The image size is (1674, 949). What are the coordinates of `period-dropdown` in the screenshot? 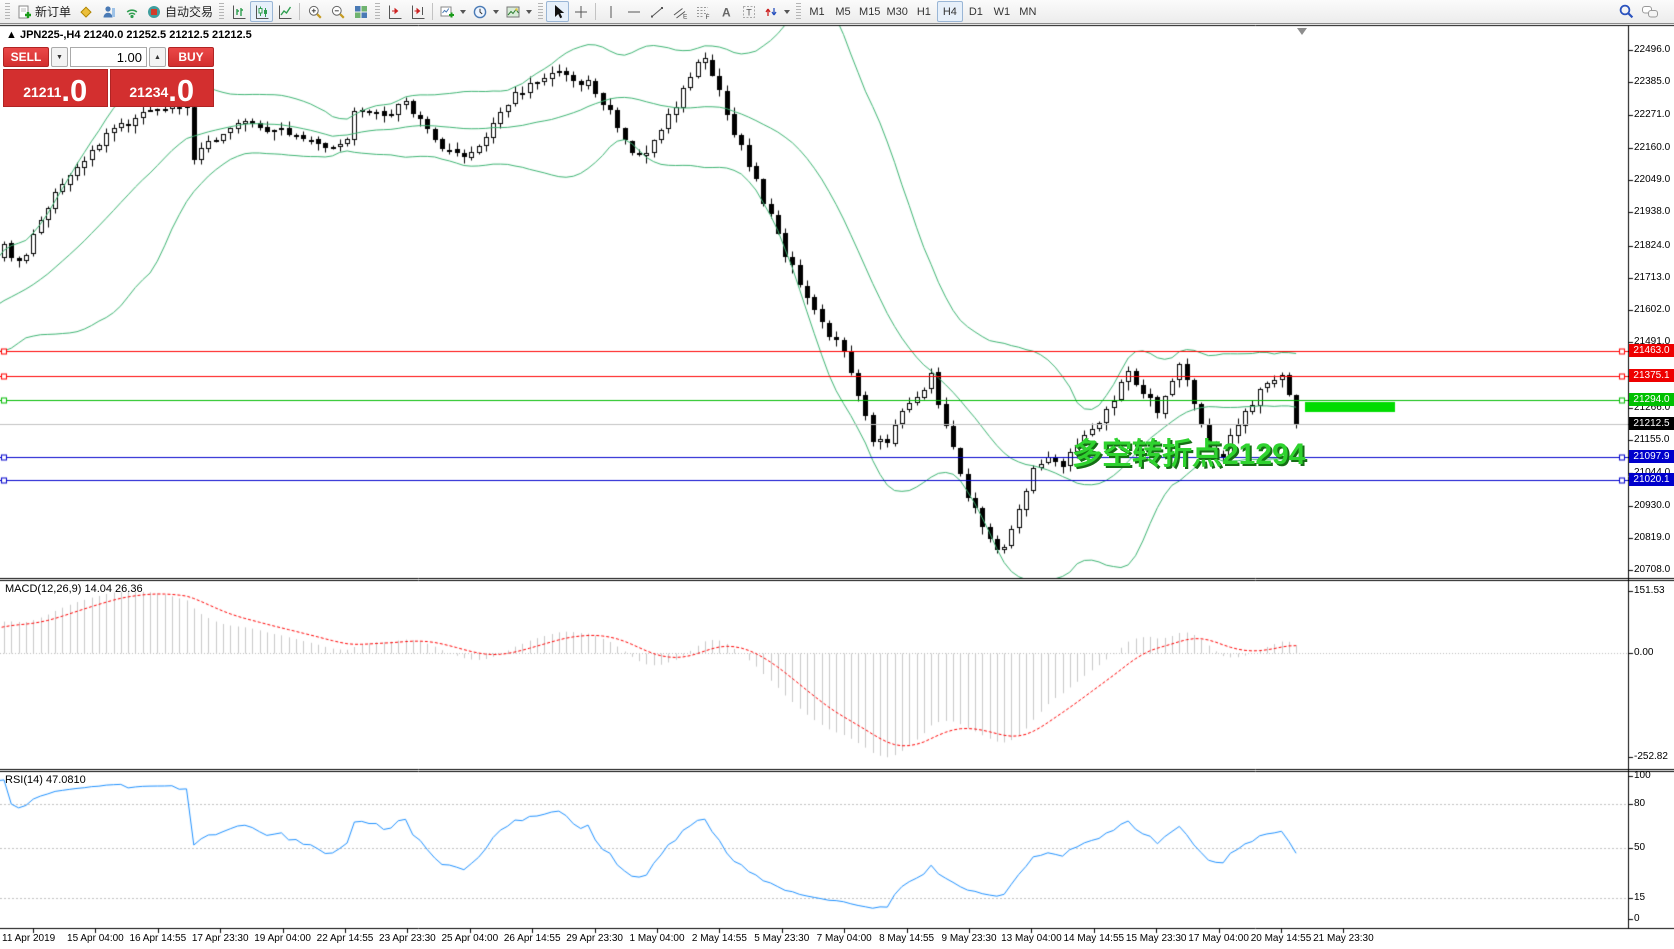 It's located at (485, 11).